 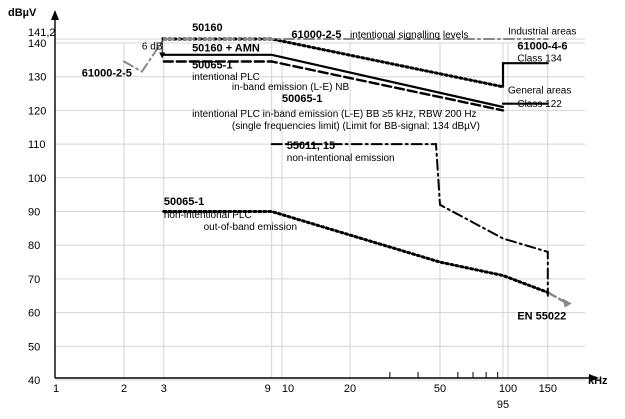 I want to click on y-tick-label: 120, so click(x=37, y=111).